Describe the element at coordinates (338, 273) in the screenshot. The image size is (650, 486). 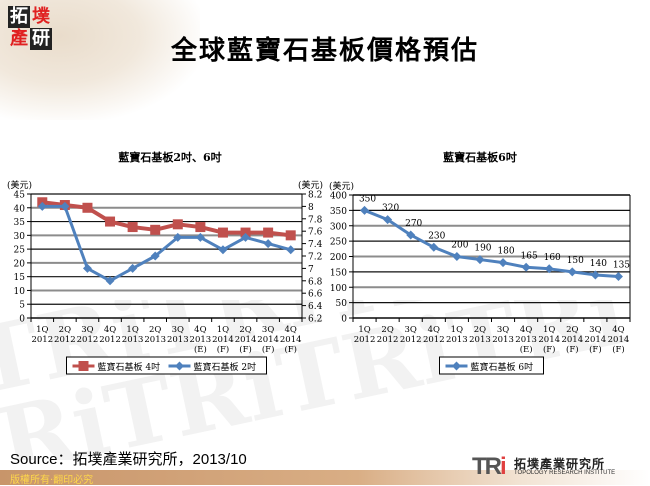
I see `y-tick-label: 150` at that location.